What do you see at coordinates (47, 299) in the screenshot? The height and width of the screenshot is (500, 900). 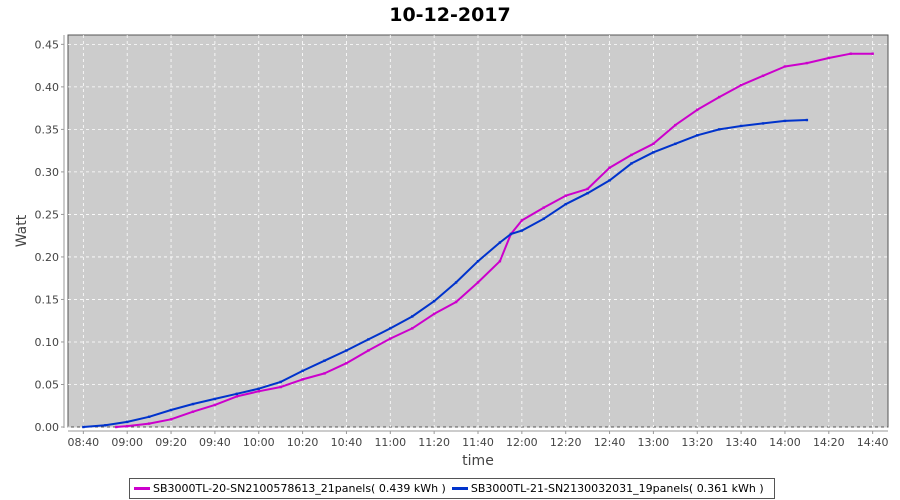 I see `y-tick-label: 0.15` at bounding box center [47, 299].